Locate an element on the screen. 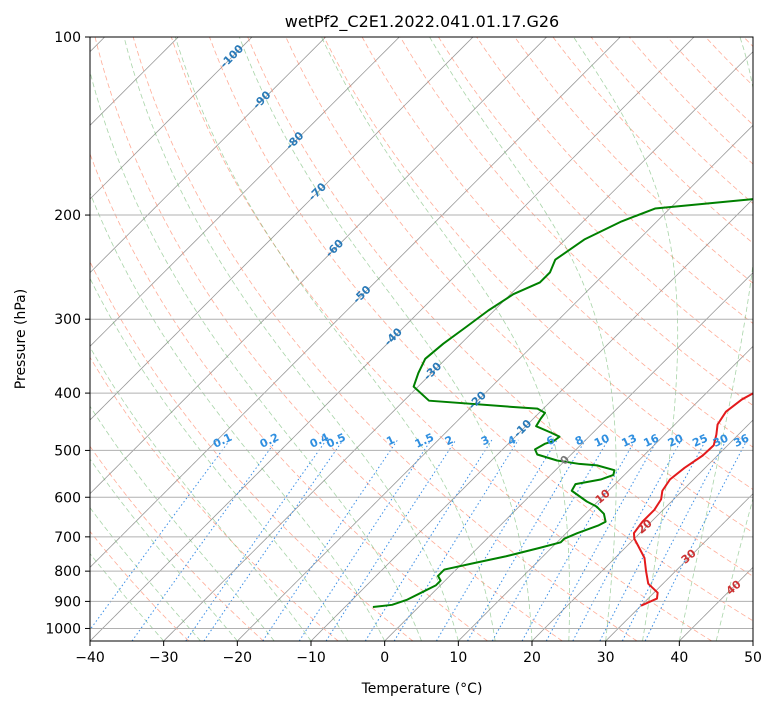 This screenshot has width=775, height=708. mixing-ratio-label: 20 is located at coordinates (676, 440).